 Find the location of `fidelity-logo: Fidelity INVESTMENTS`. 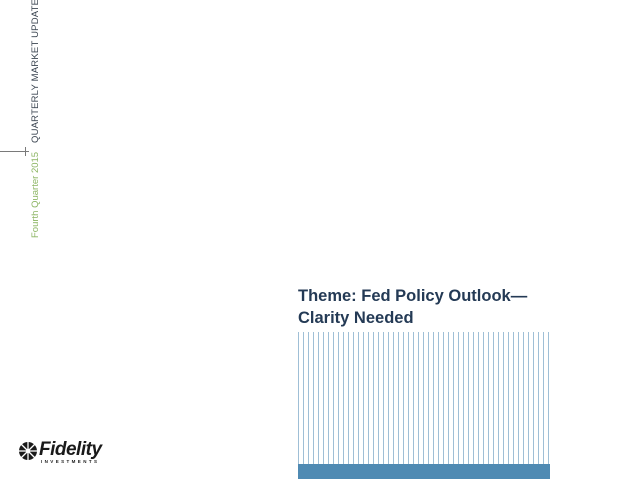

fidelity-logo: Fidelity INVESTMENTS is located at coordinates (68, 452).